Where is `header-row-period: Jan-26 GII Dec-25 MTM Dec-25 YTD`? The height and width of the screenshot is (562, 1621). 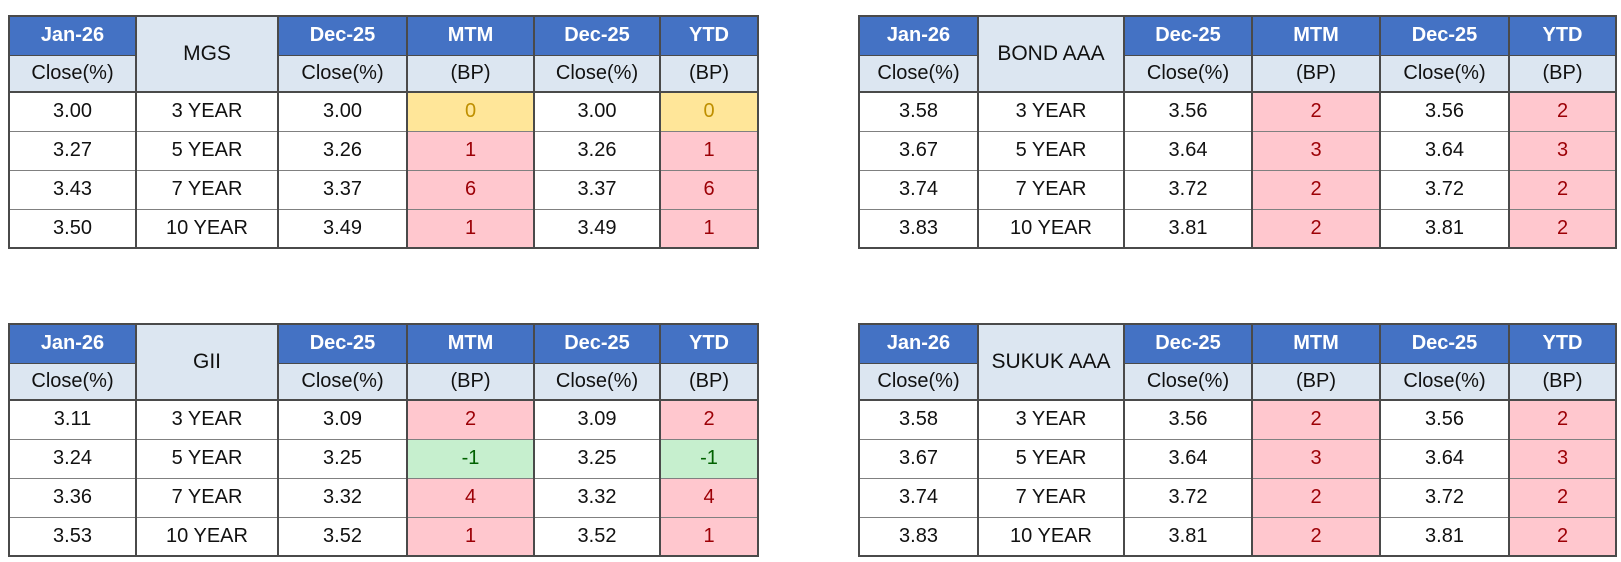 header-row-period: Jan-26 GII Dec-25 MTM Dec-25 YTD is located at coordinates (383, 362).